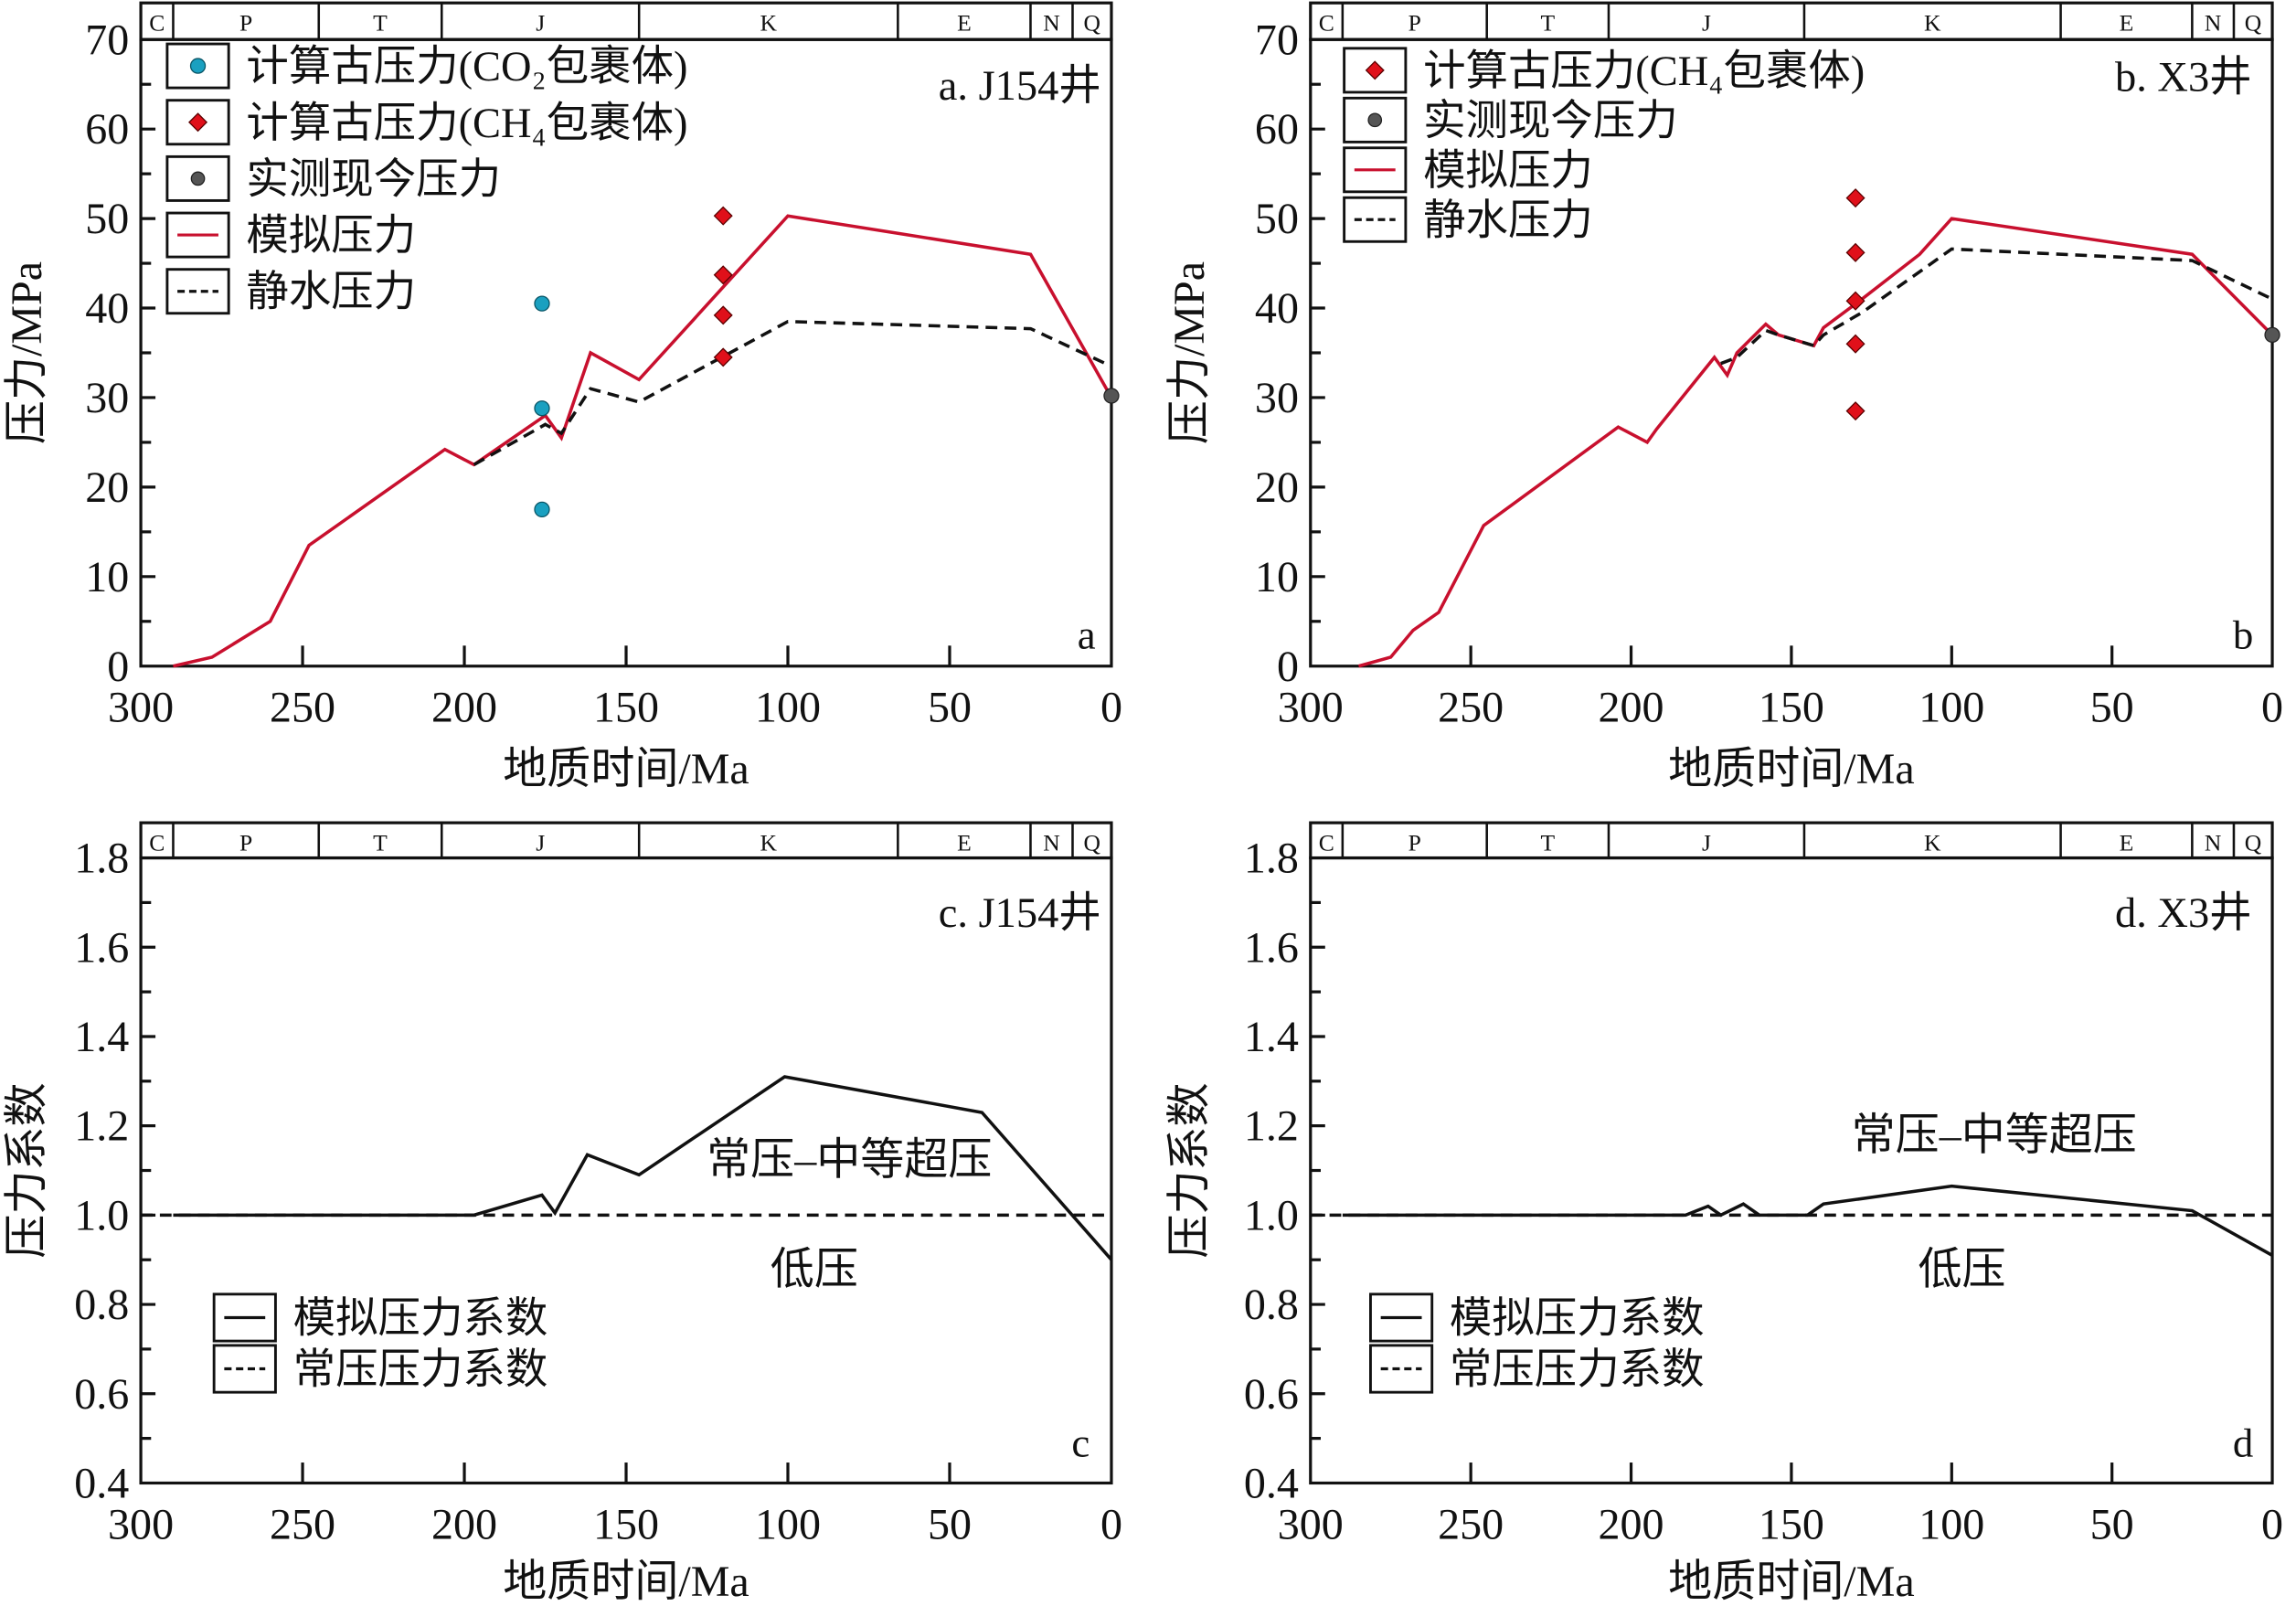 The height and width of the screenshot is (1606, 2296). Describe the element at coordinates (198, 66) in the screenshot. I see `legend-icon-co2` at that location.